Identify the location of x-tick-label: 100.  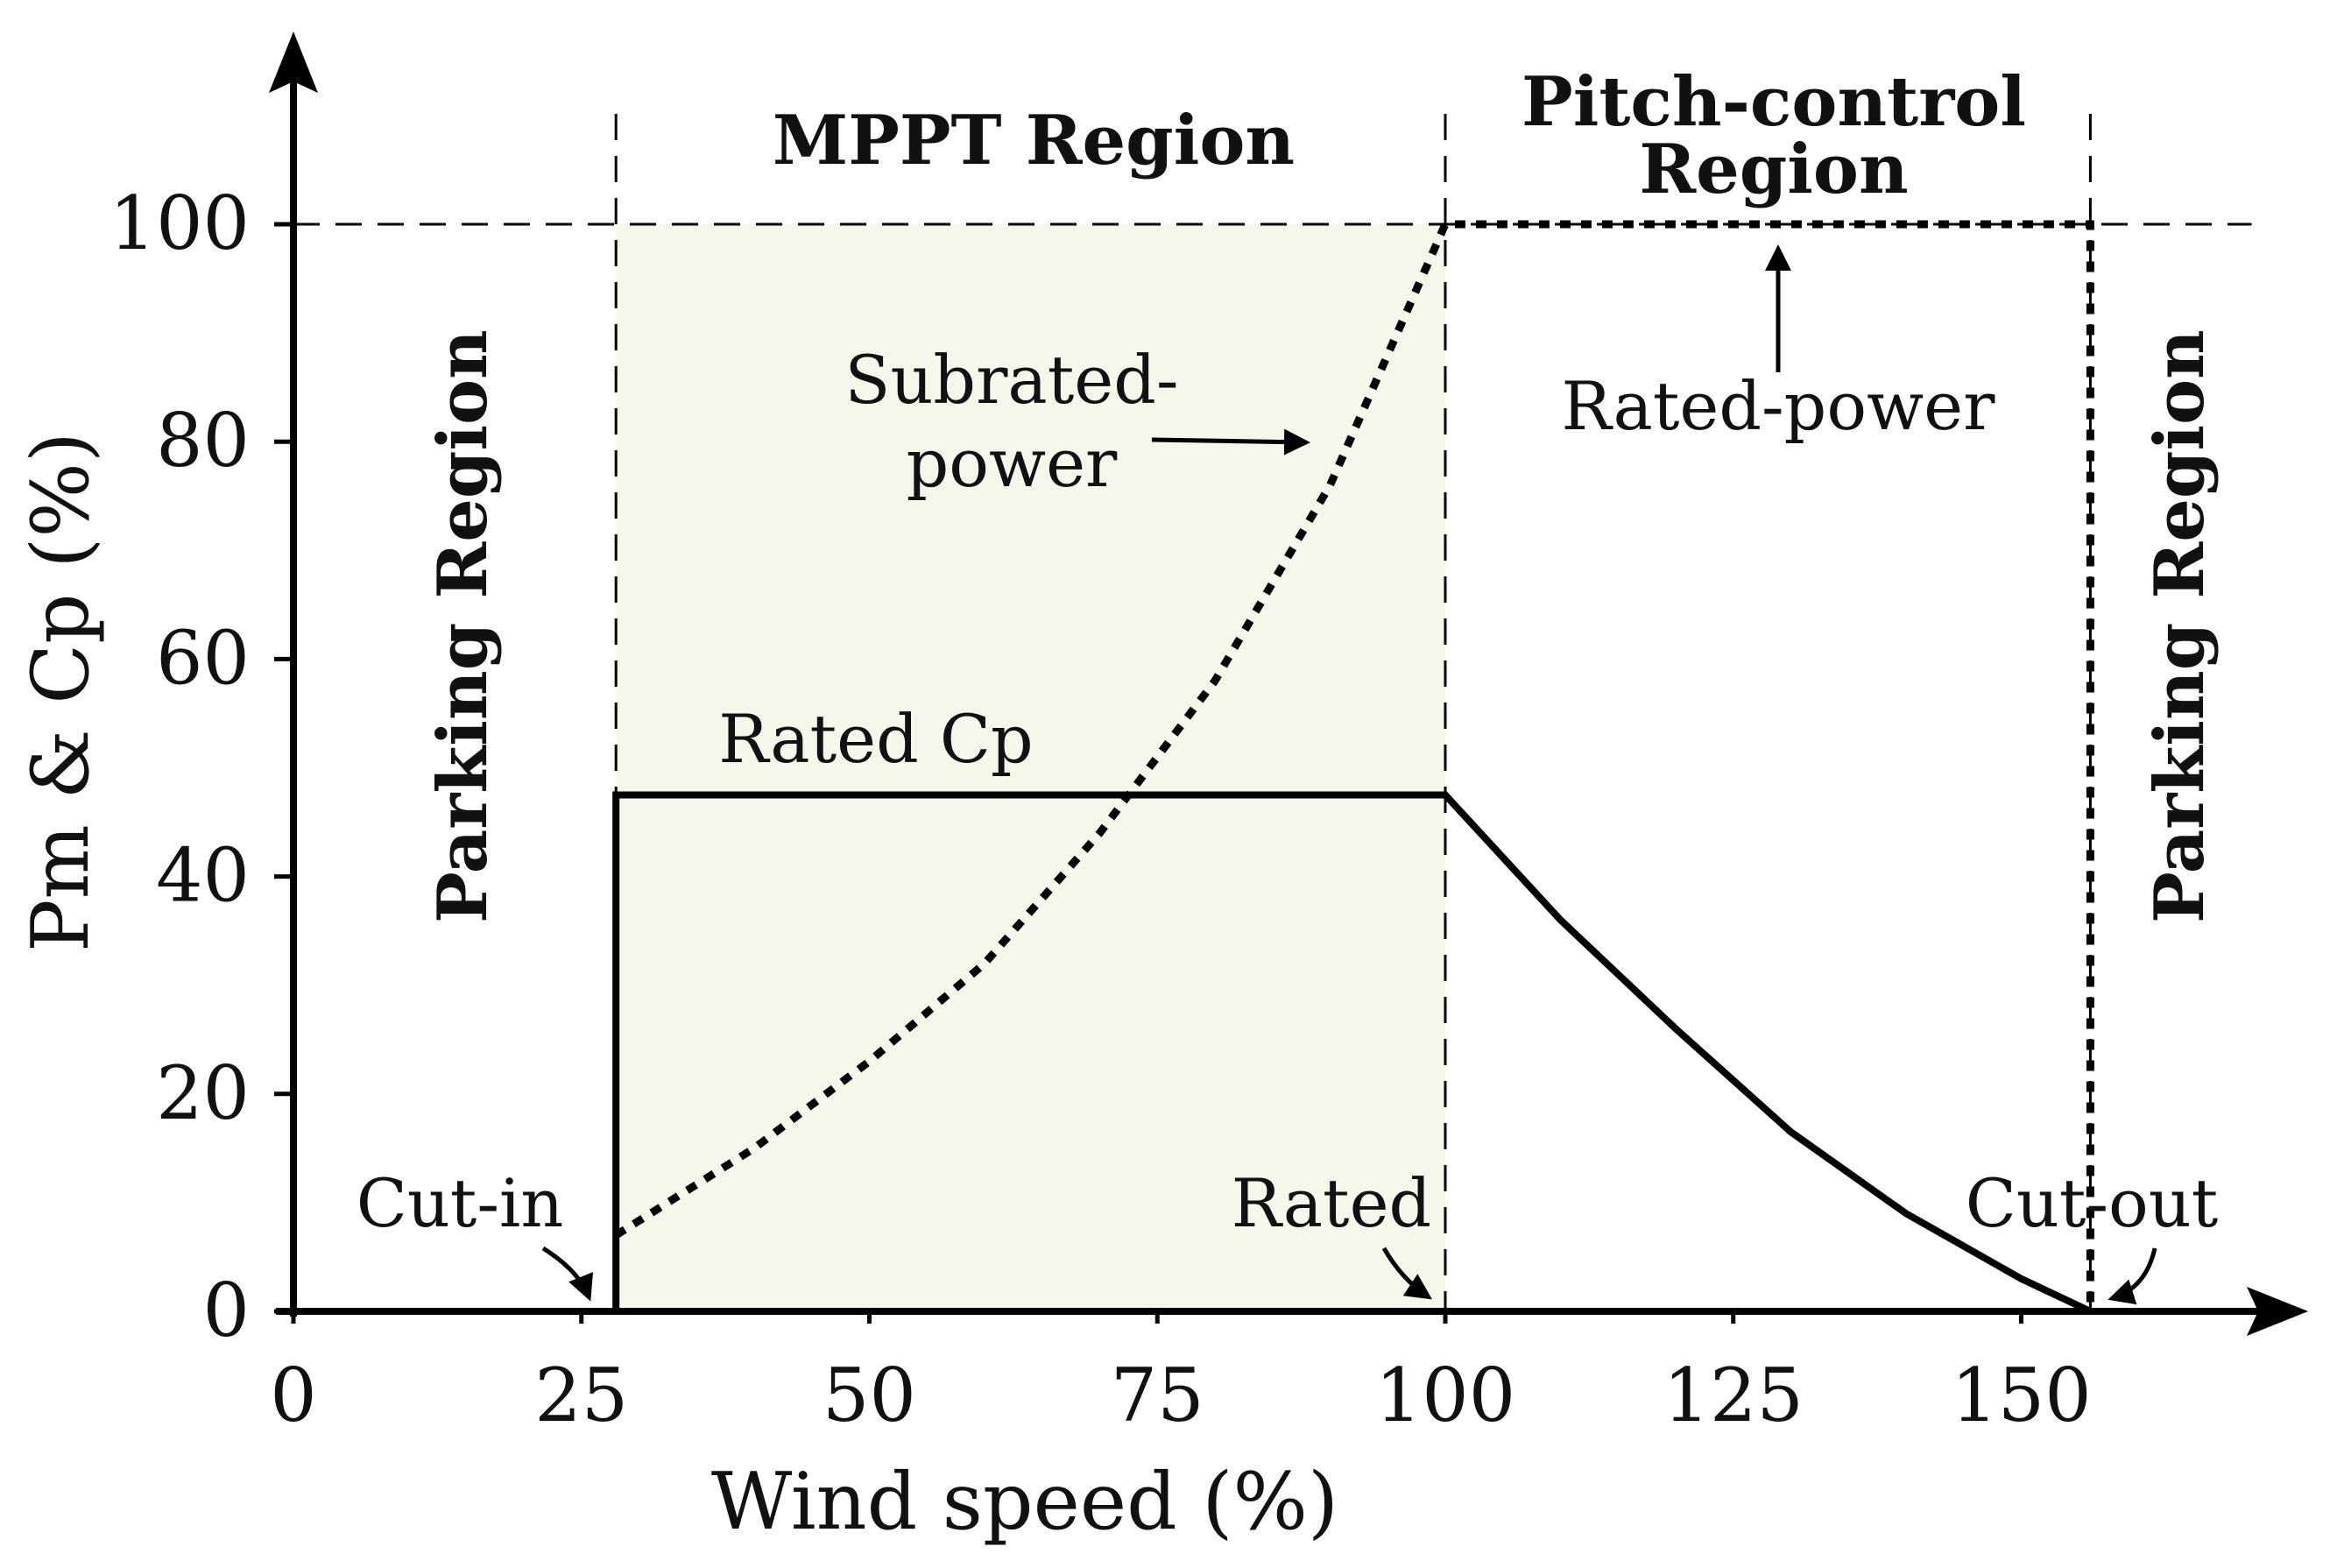
(1445, 1395).